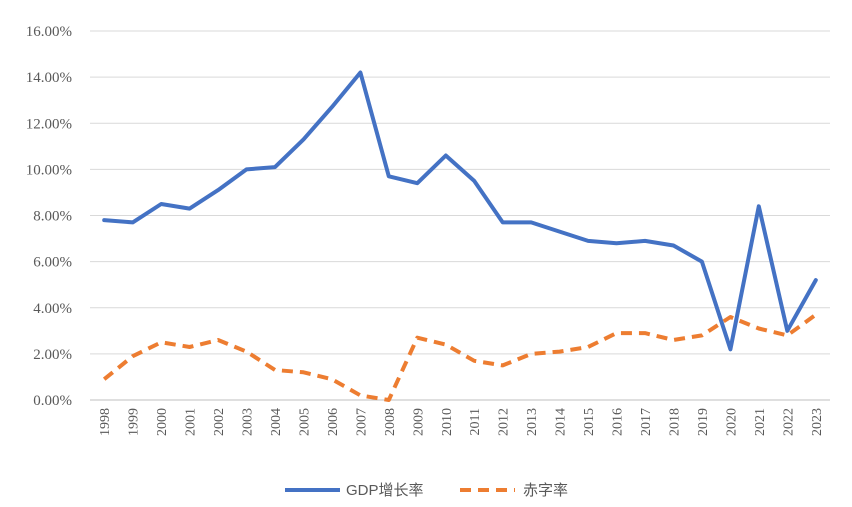  Describe the element at coordinates (731, 422) in the screenshot. I see `x-tick-label: 2020` at that location.